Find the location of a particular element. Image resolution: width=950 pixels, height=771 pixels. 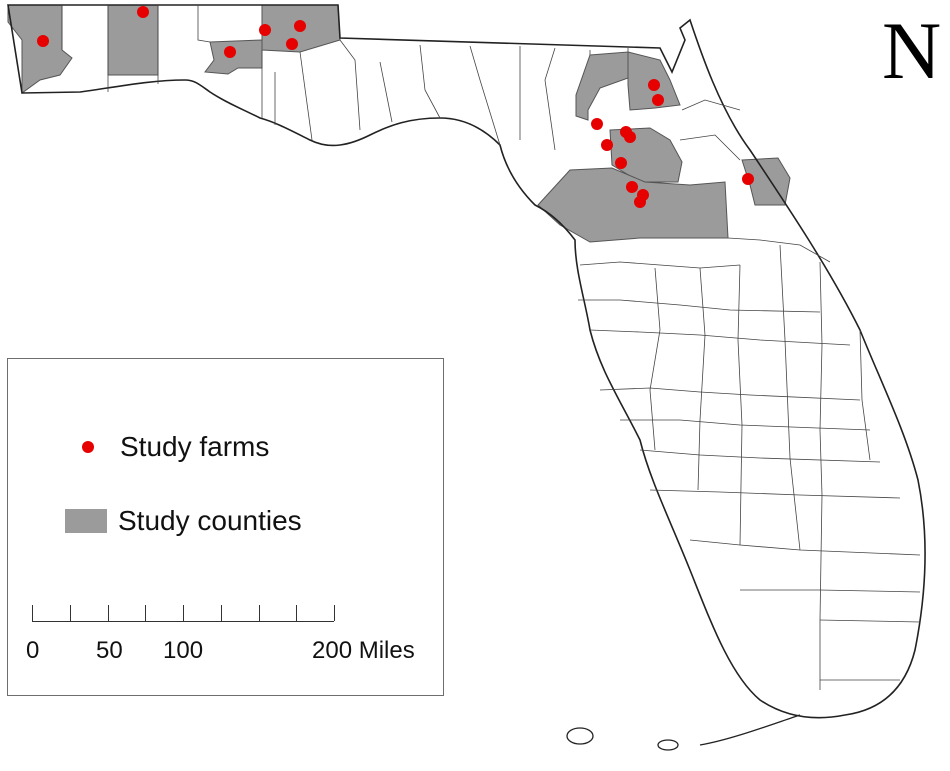

legend-row-farms: Study farms is located at coordinates (138, 447).